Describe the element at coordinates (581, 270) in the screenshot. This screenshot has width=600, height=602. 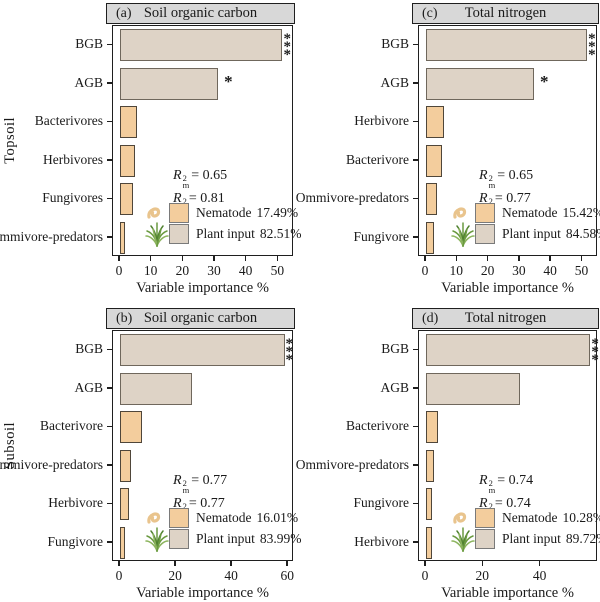
I see `x-tick-label: 50` at that location.